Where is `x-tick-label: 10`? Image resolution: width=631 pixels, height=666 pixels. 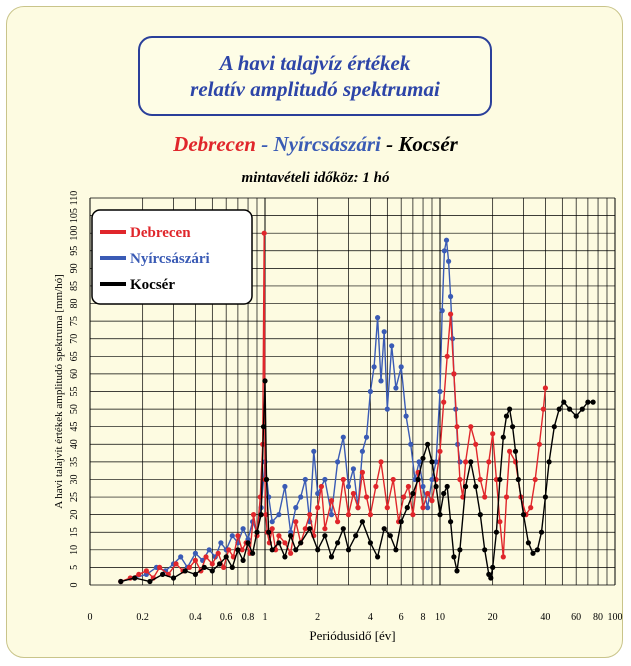
x-tick-label: 10 is located at coordinates (440, 617).